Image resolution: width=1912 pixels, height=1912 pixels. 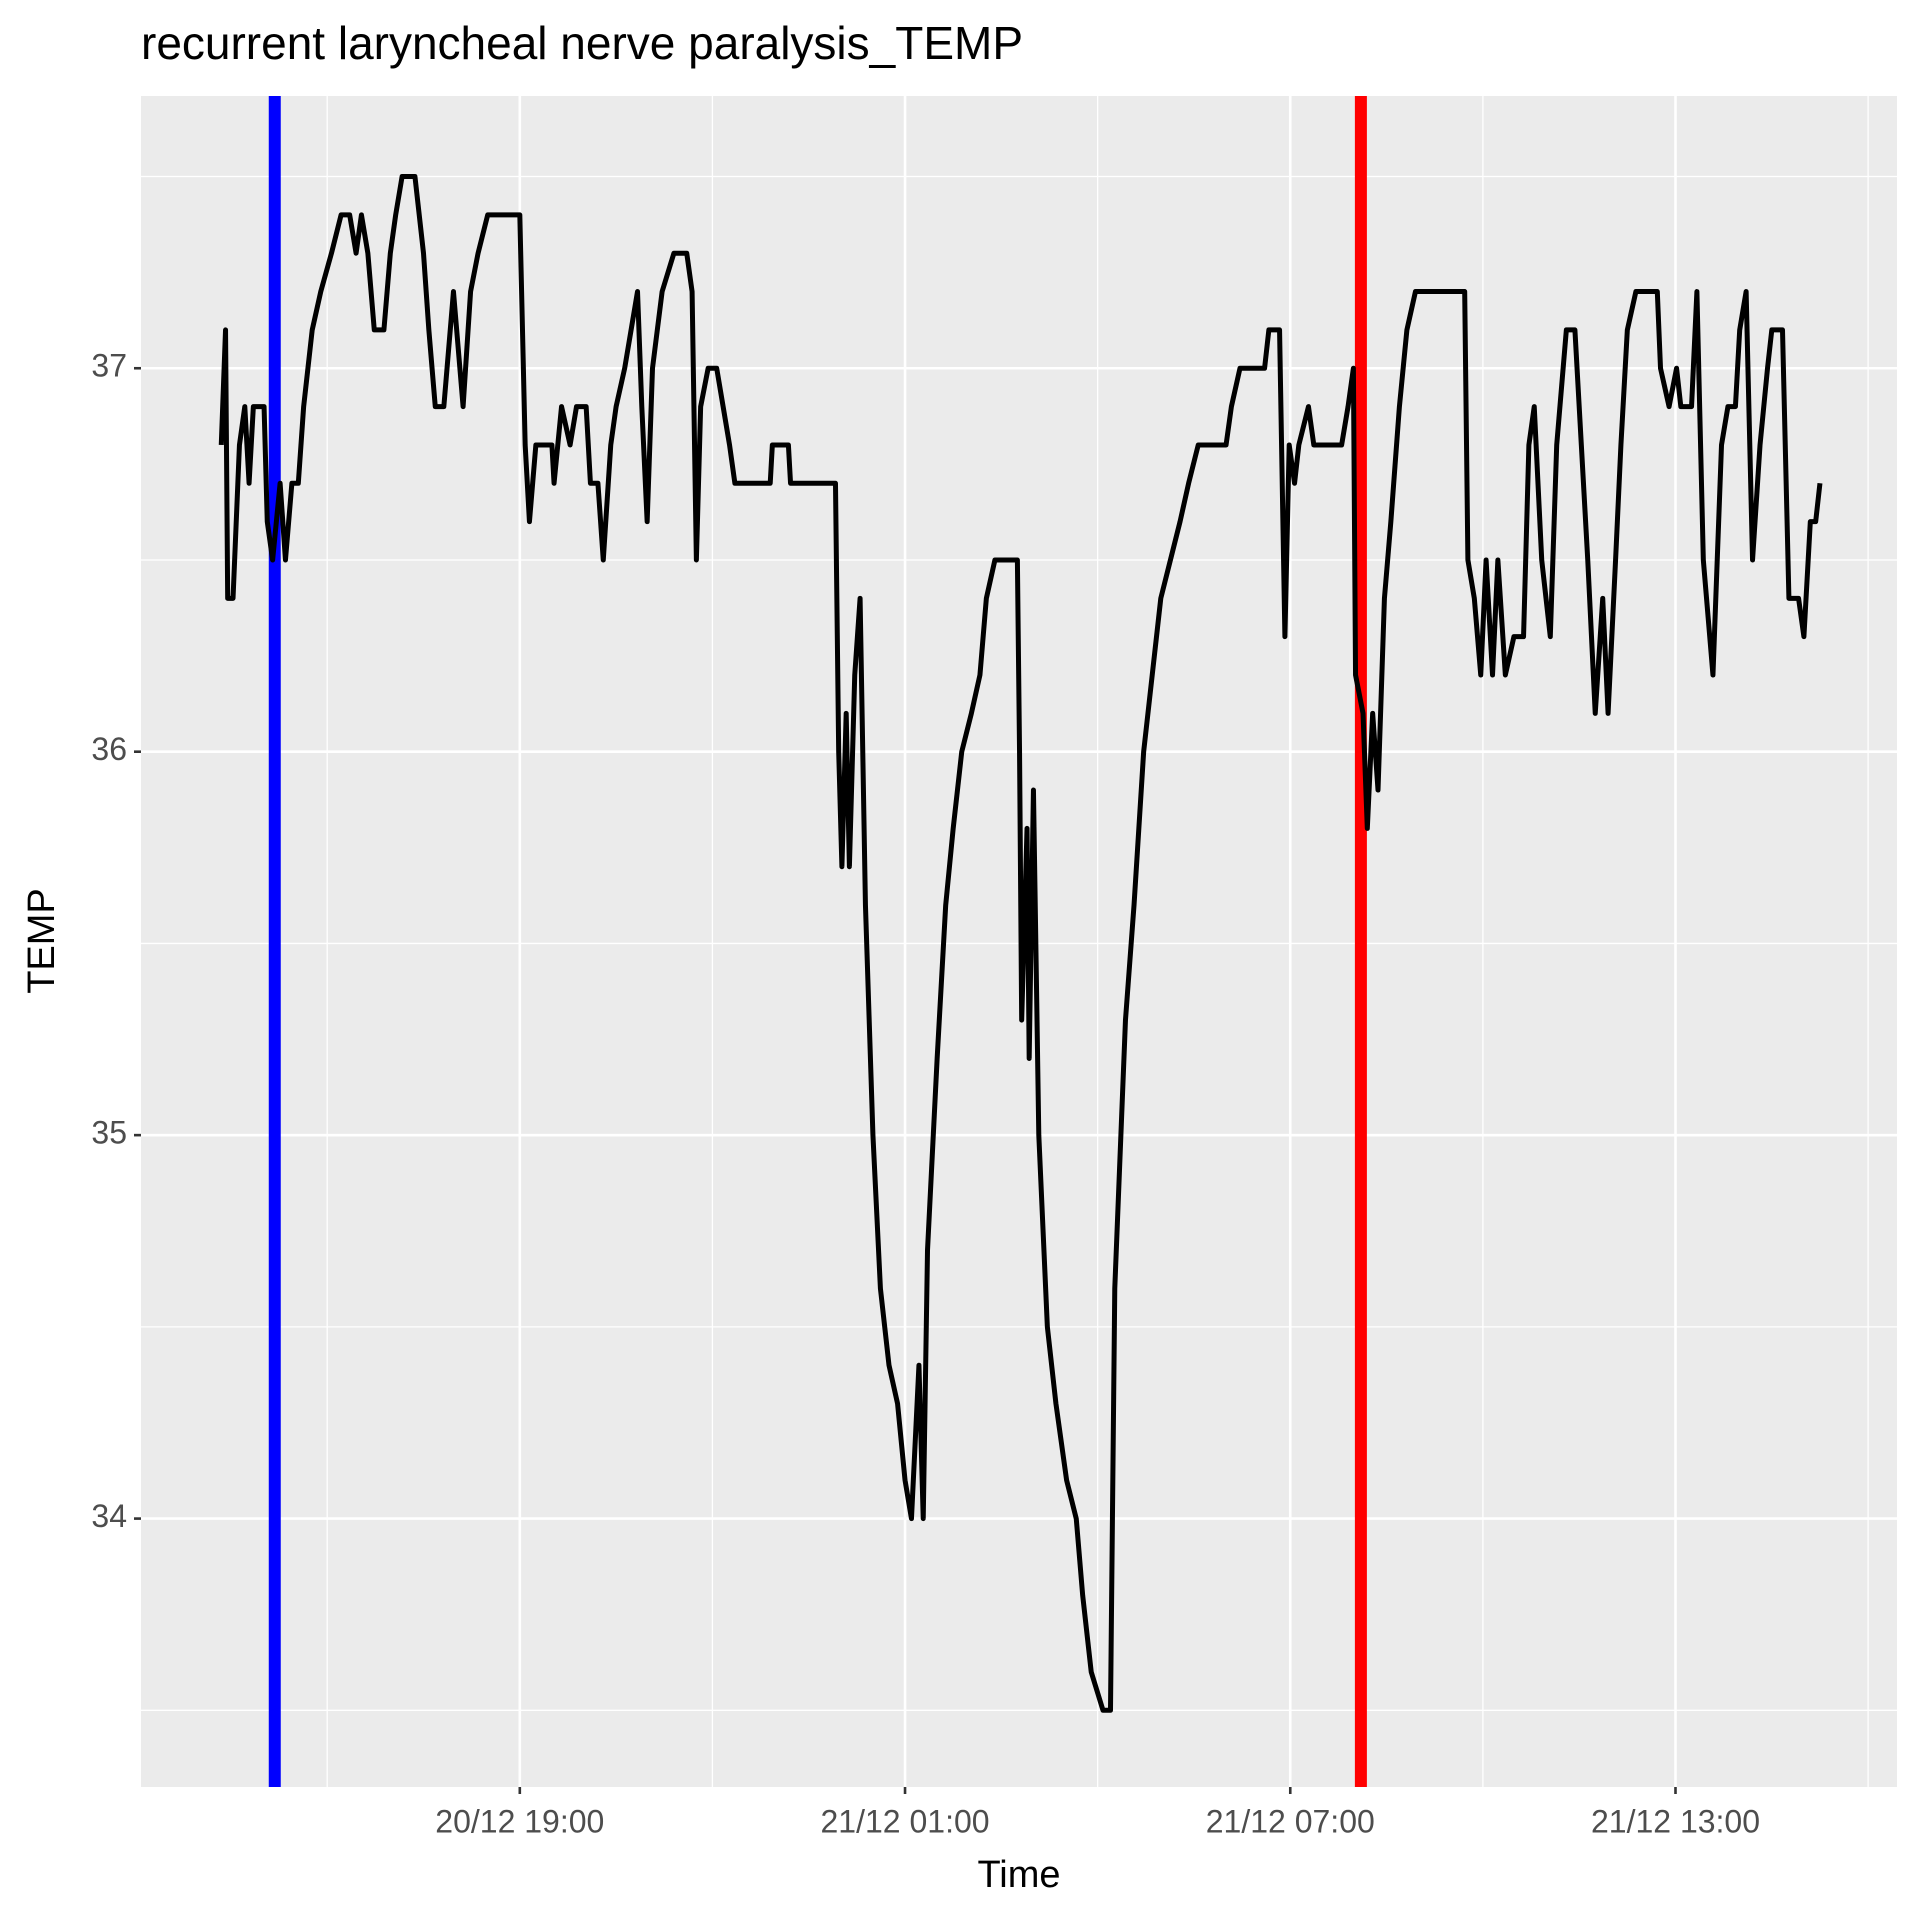 I want to click on x-tick-label: 20/12 19:00, so click(x=519, y=1821).